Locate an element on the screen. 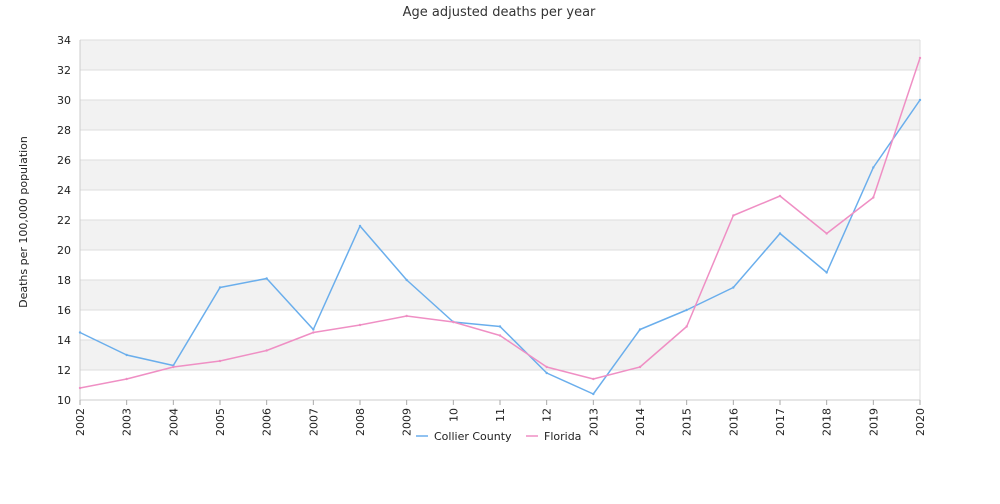  legend-label: Collier County is located at coordinates (473, 436).